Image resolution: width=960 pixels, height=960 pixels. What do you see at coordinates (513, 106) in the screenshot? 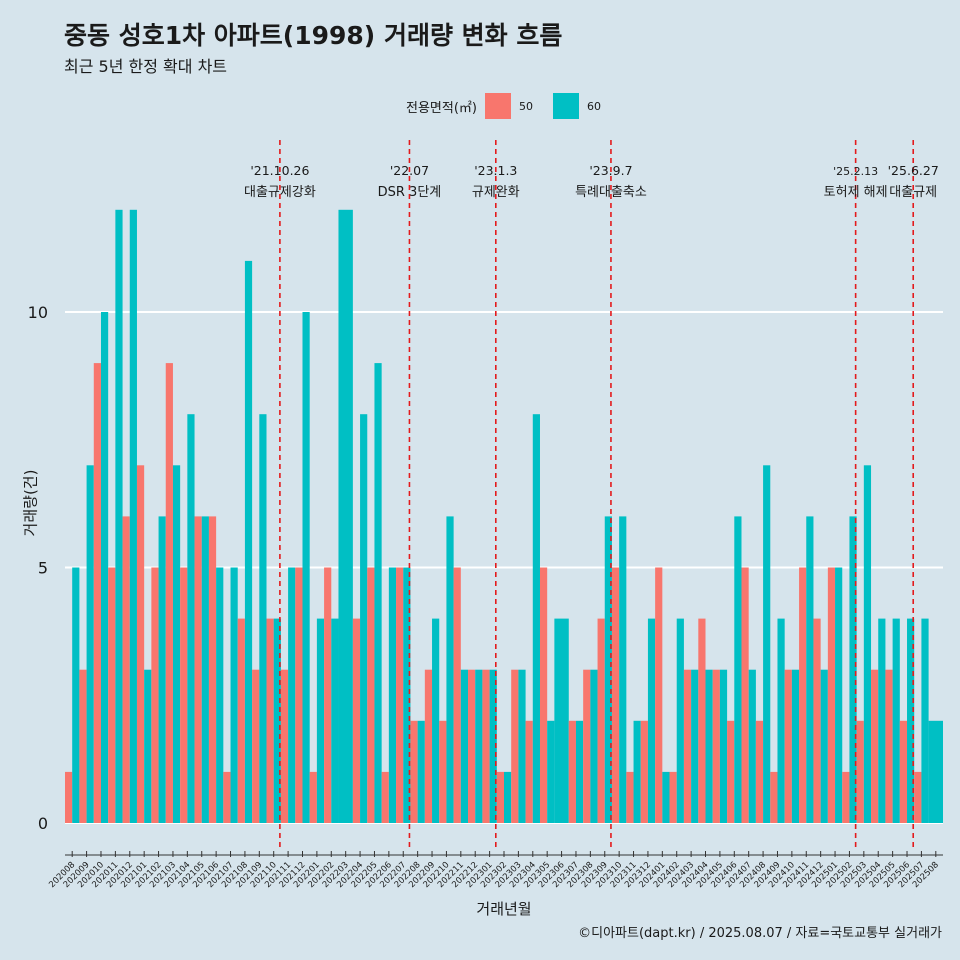
I see `legend: 전용면적(㎡) 50 60` at bounding box center [513, 106].